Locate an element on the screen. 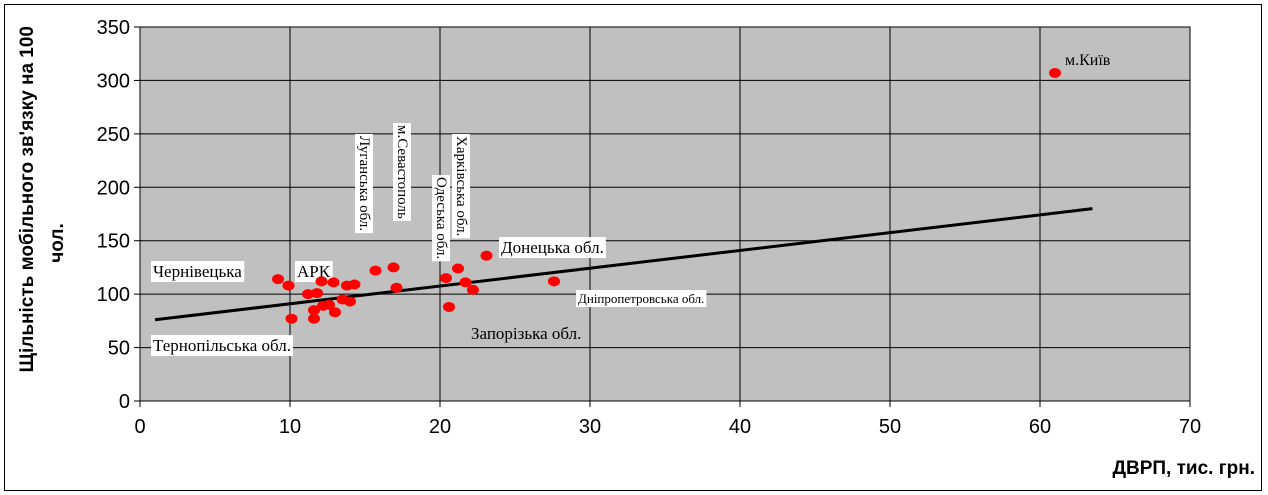 This screenshot has width=1268, height=495. y-tick-label: 0 is located at coordinates (124, 402).